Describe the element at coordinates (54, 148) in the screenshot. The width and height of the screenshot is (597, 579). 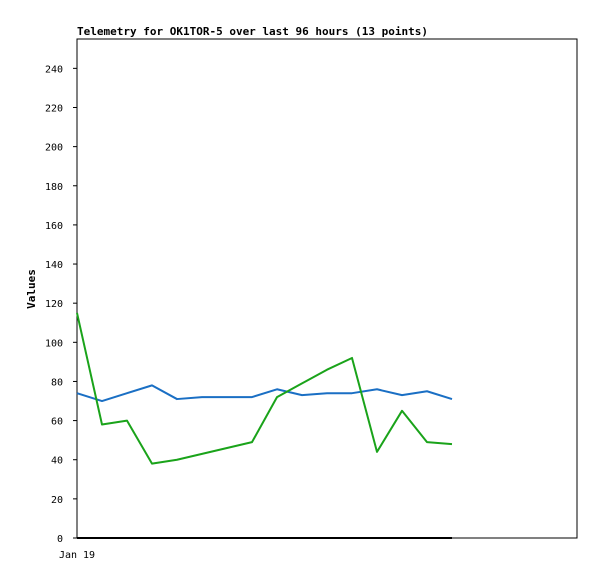
I see `y-tick-label: 200` at that location.